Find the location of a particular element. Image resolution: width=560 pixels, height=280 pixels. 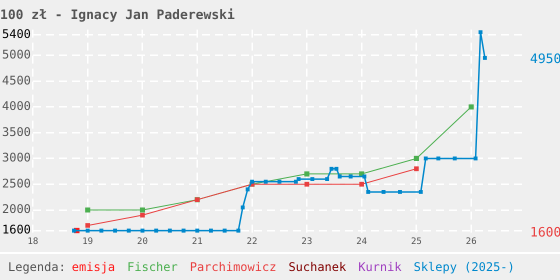

y-tick-label: 5400 is located at coordinates (16, 33).